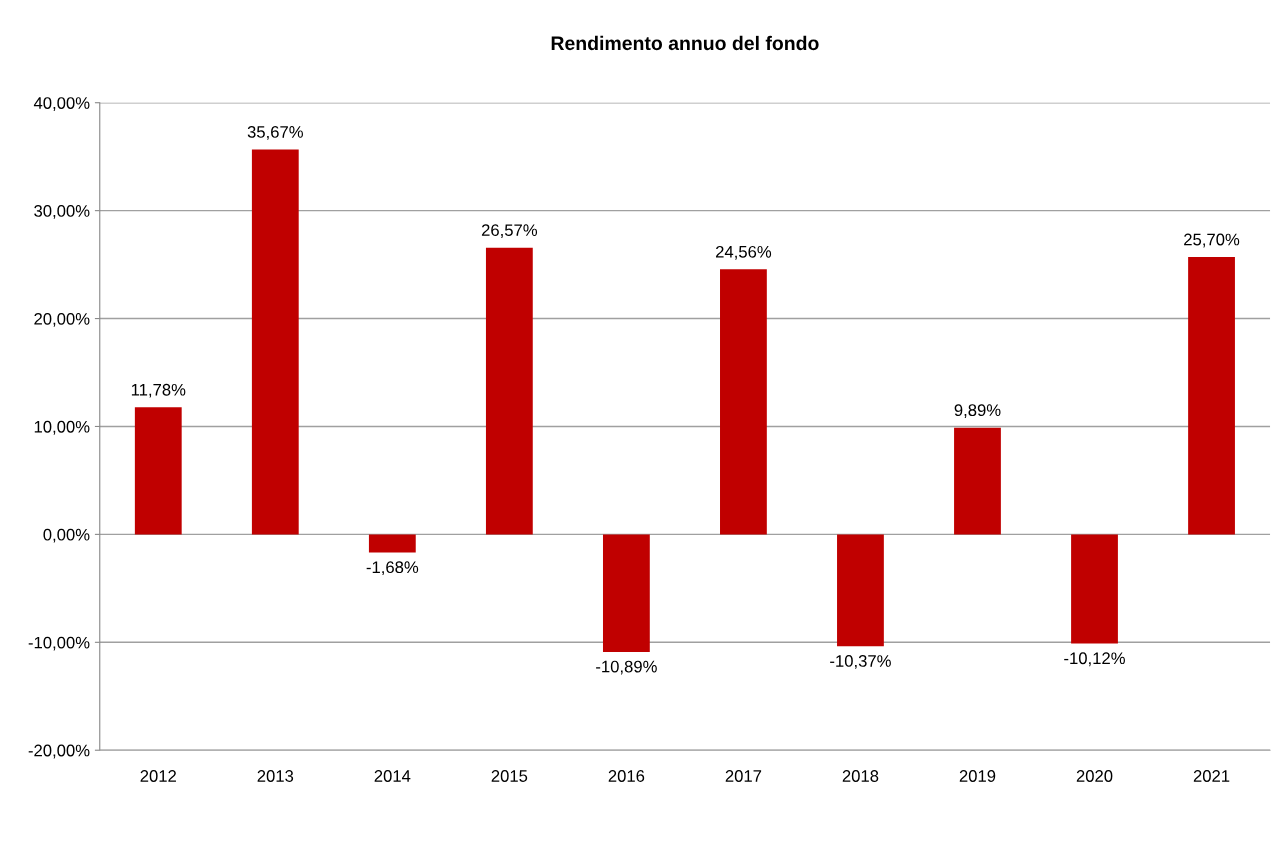 Image resolution: width=1279 pixels, height=842 pixels. What do you see at coordinates (158, 390) in the screenshot?
I see `data-label: 11,78%` at bounding box center [158, 390].